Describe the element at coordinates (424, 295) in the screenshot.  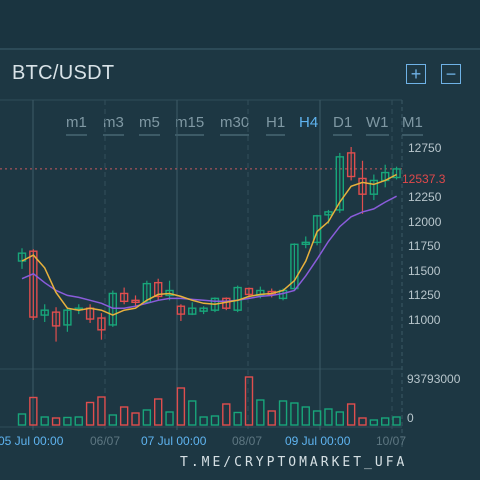
I see `price-tick-label: 11250` at that location.